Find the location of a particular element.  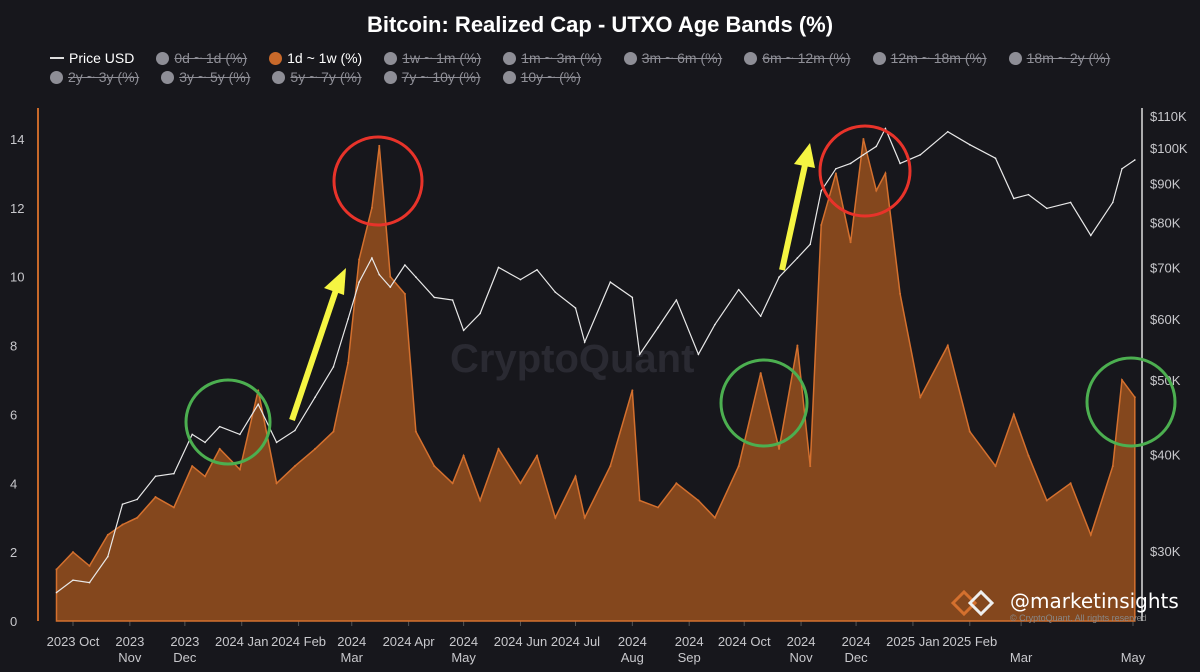

author-handle: @marketinsights is located at coordinates (1094, 601).